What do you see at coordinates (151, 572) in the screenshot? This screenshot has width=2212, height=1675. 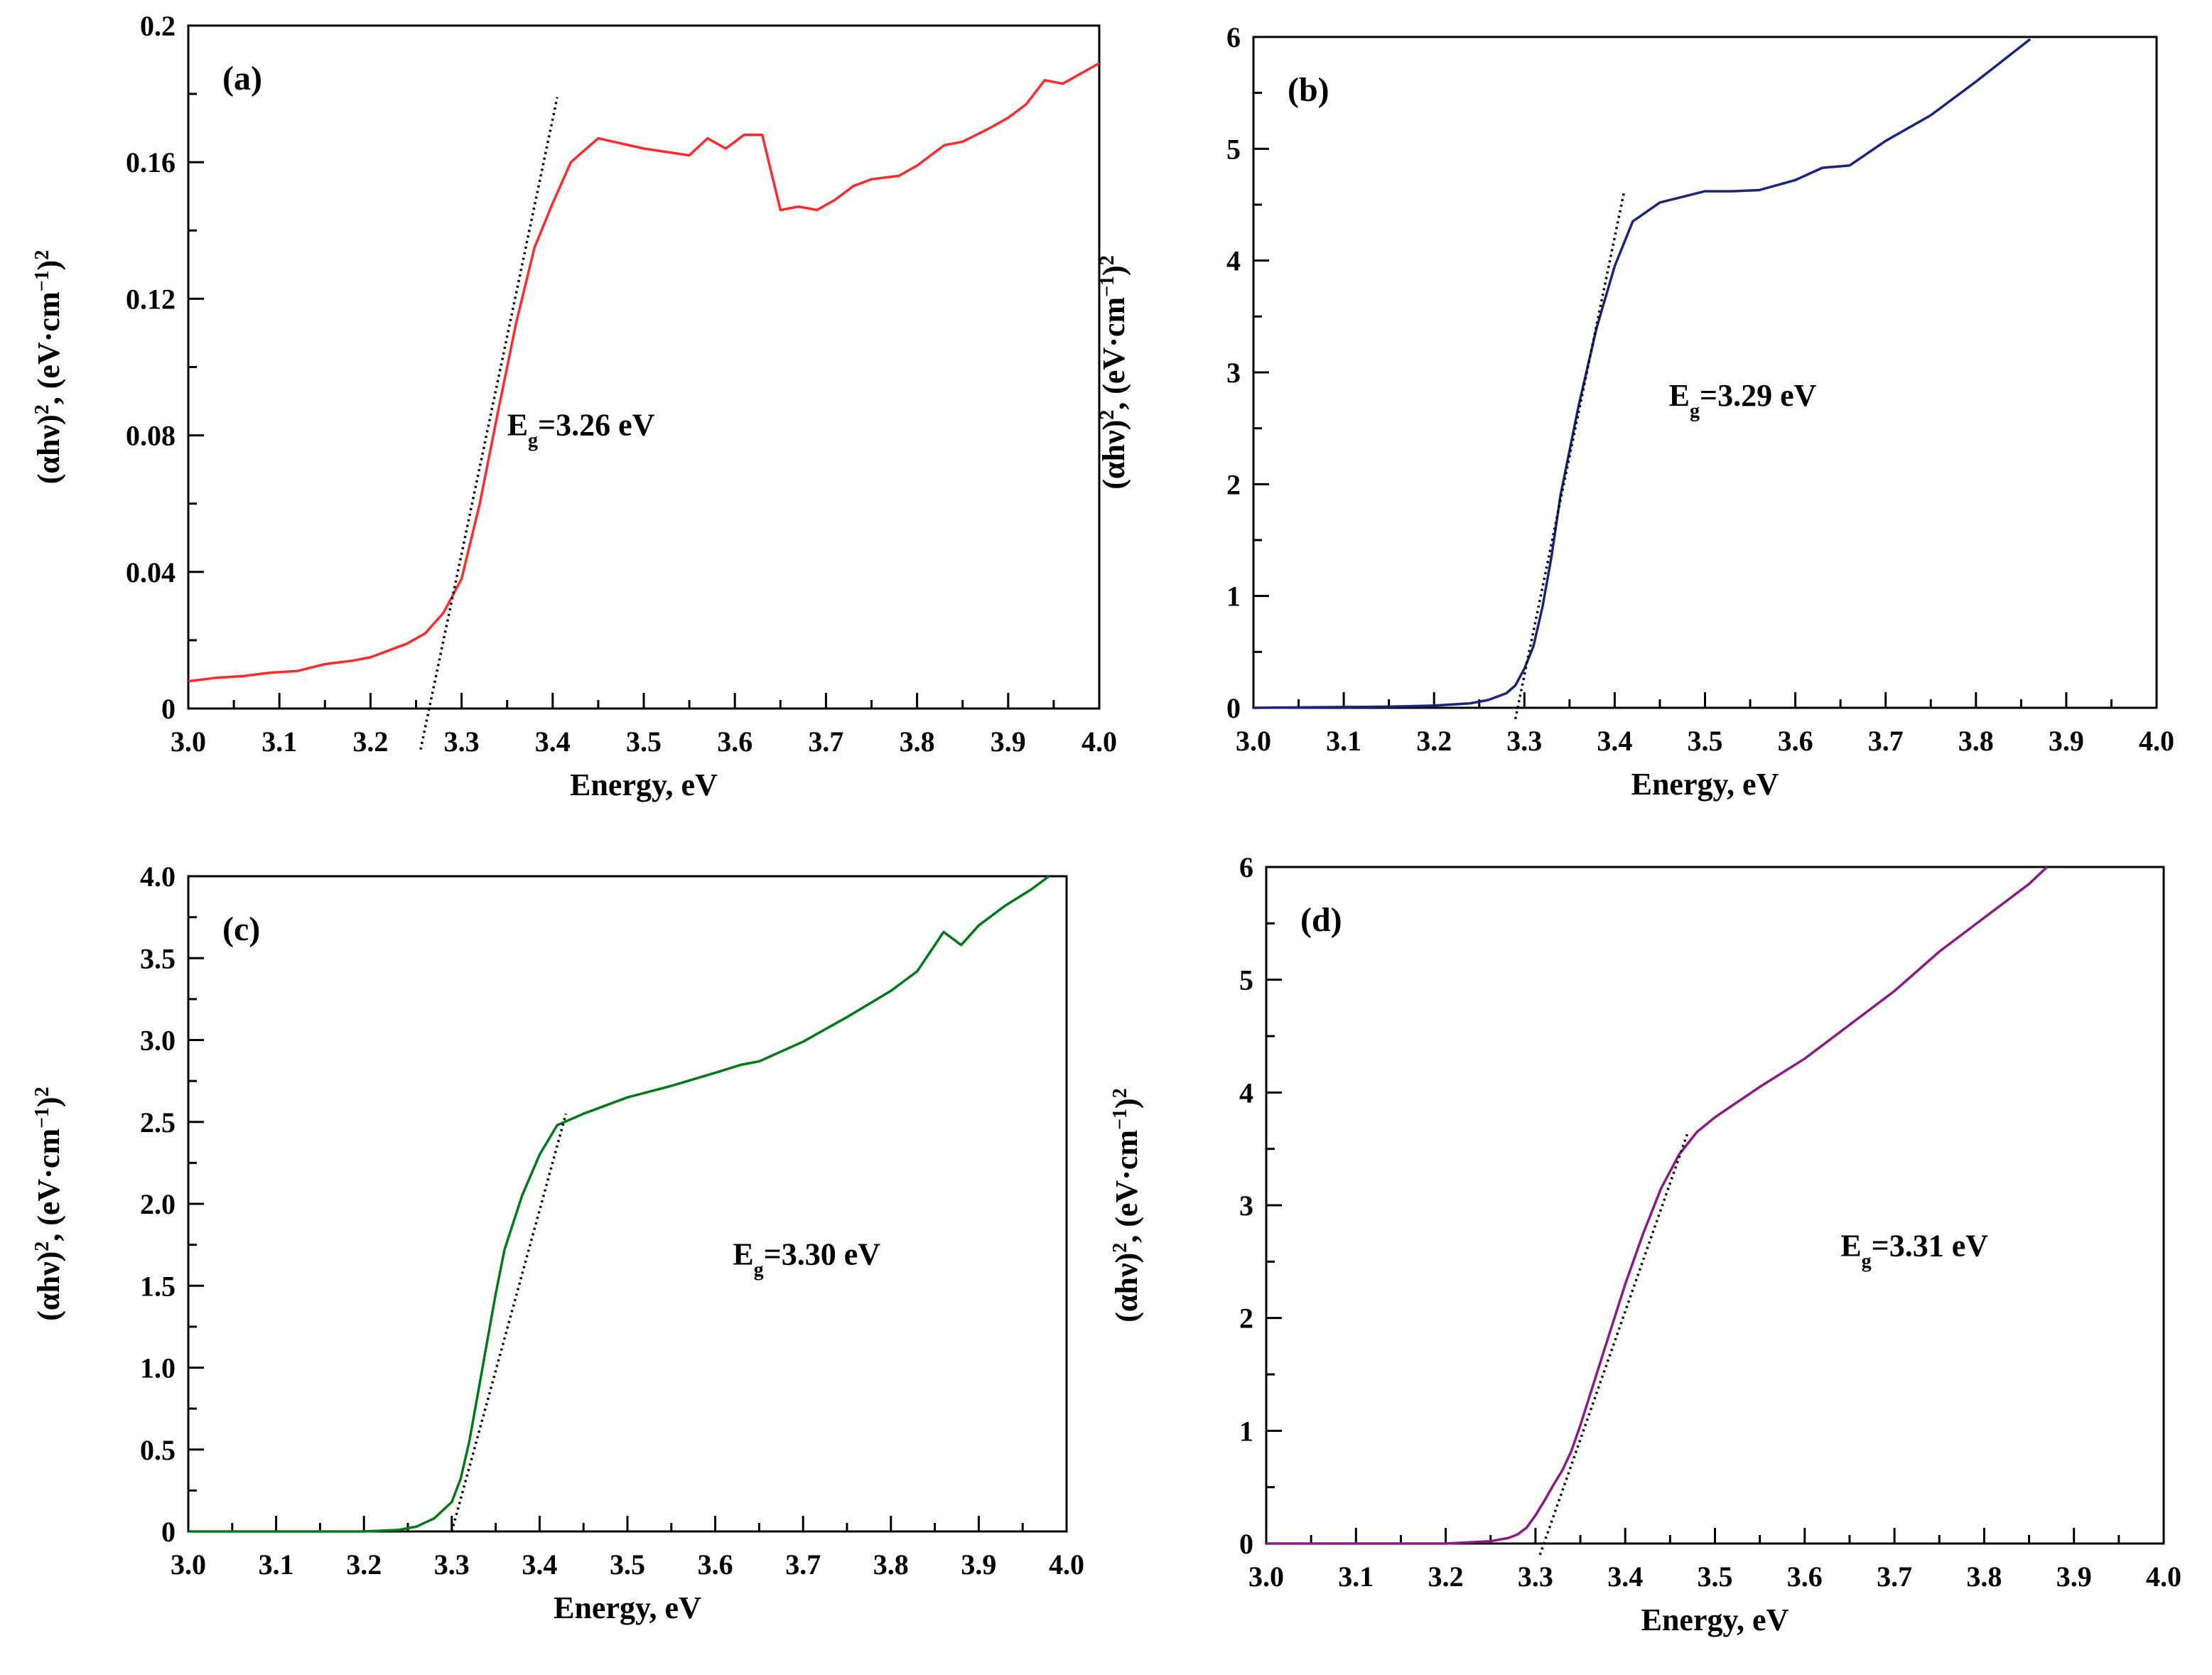 I see `y-tick-label: 0.04` at bounding box center [151, 572].